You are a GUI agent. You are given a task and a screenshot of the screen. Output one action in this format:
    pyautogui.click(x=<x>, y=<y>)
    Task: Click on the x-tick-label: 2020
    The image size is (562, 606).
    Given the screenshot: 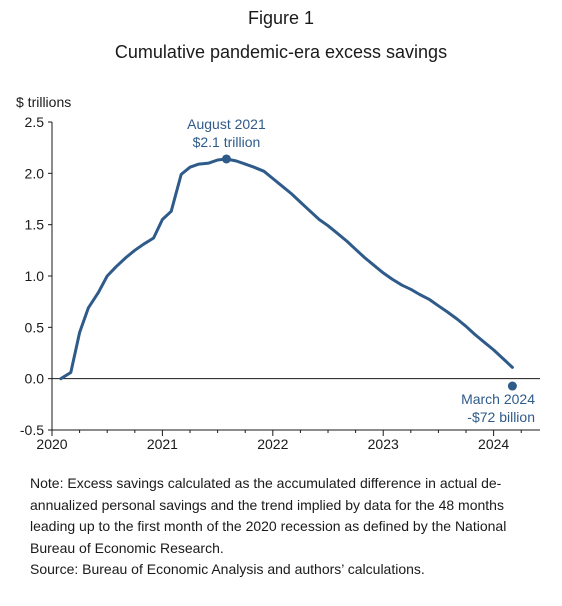 What is the action you would take?
    pyautogui.click(x=51, y=444)
    